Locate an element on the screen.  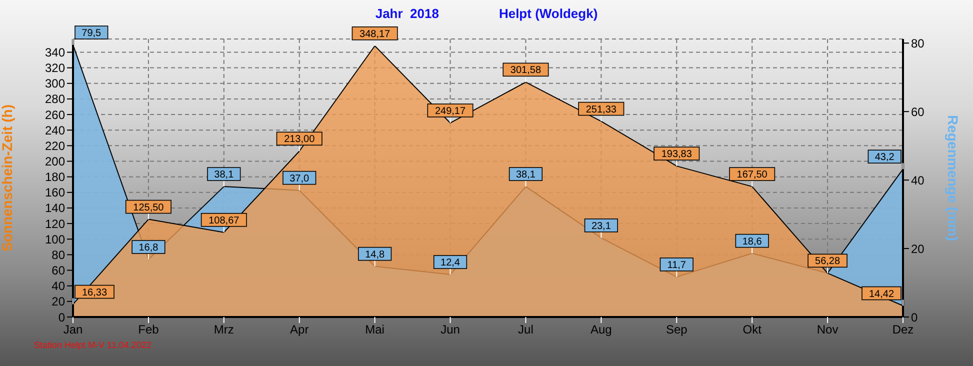
x-tick-label: Dez is located at coordinates (903, 329).